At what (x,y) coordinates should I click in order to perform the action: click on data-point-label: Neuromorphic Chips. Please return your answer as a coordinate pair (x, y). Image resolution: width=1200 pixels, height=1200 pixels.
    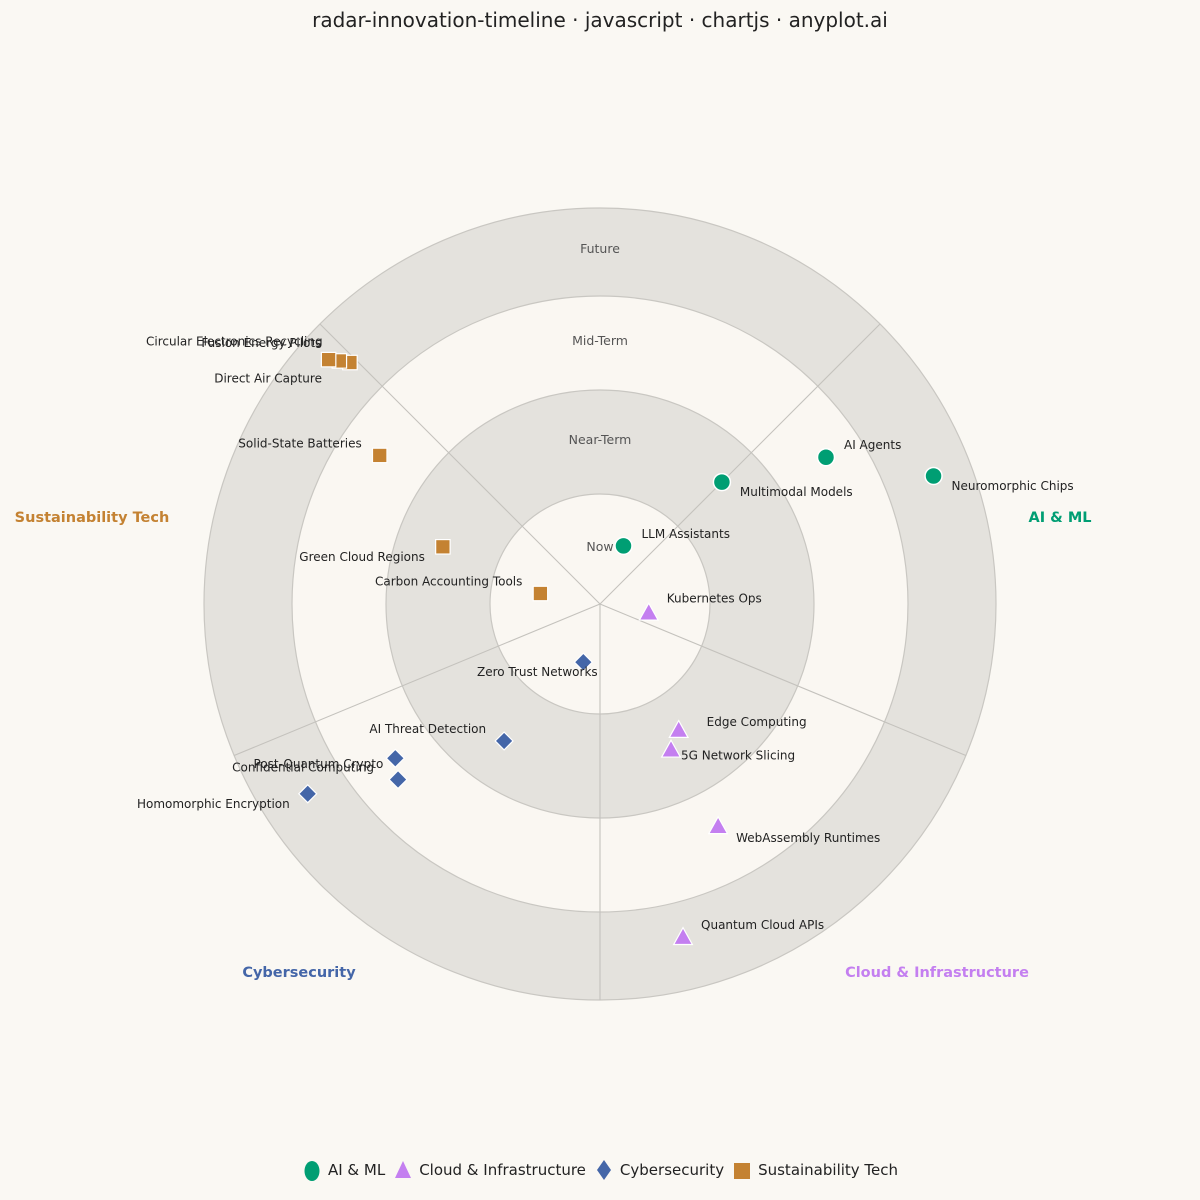
    Looking at the image, I should click on (1013, 486).